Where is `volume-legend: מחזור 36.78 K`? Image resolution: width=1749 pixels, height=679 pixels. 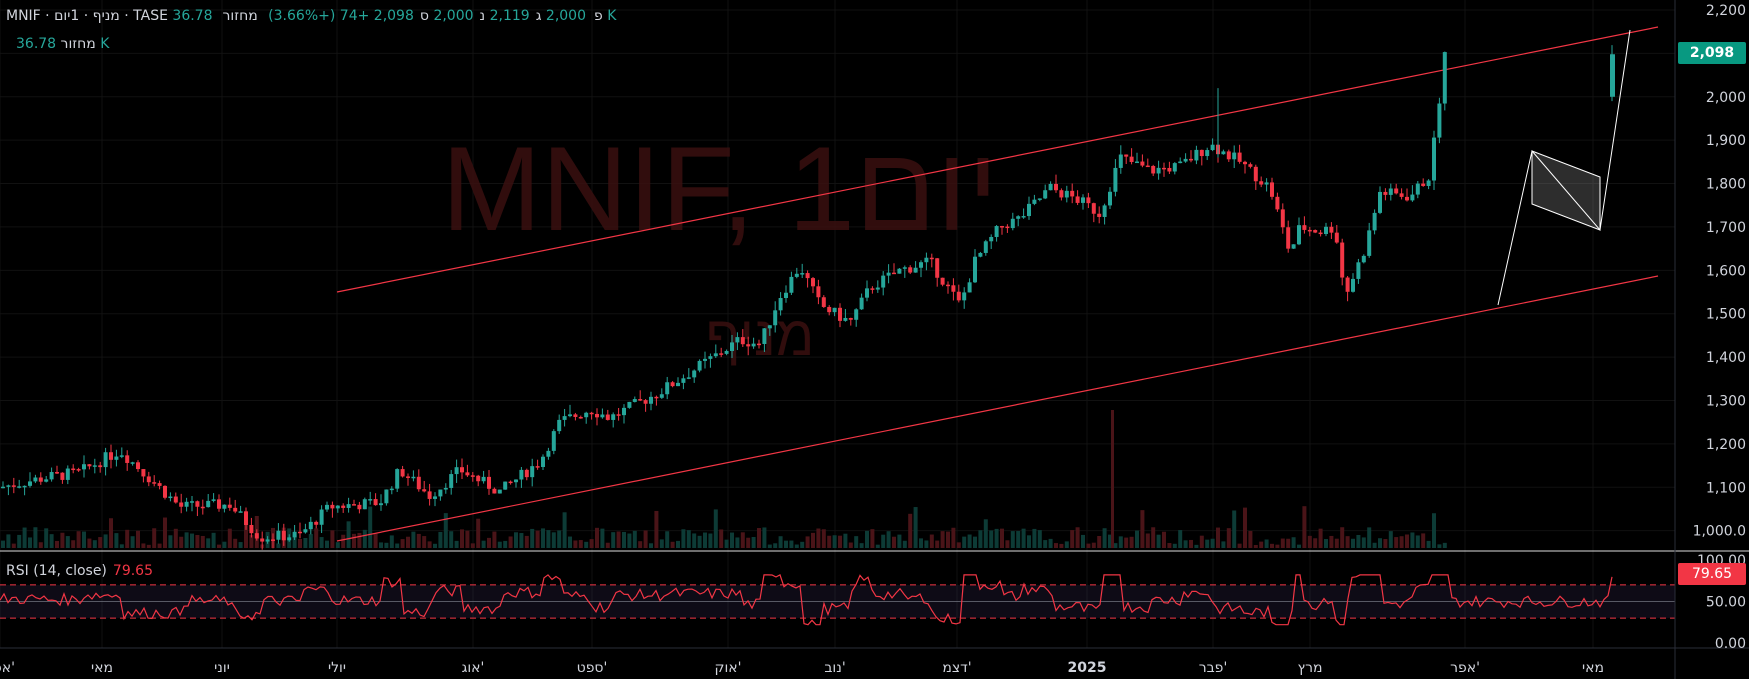
volume-legend: מחזור 36.78 K is located at coordinates (57, 44).